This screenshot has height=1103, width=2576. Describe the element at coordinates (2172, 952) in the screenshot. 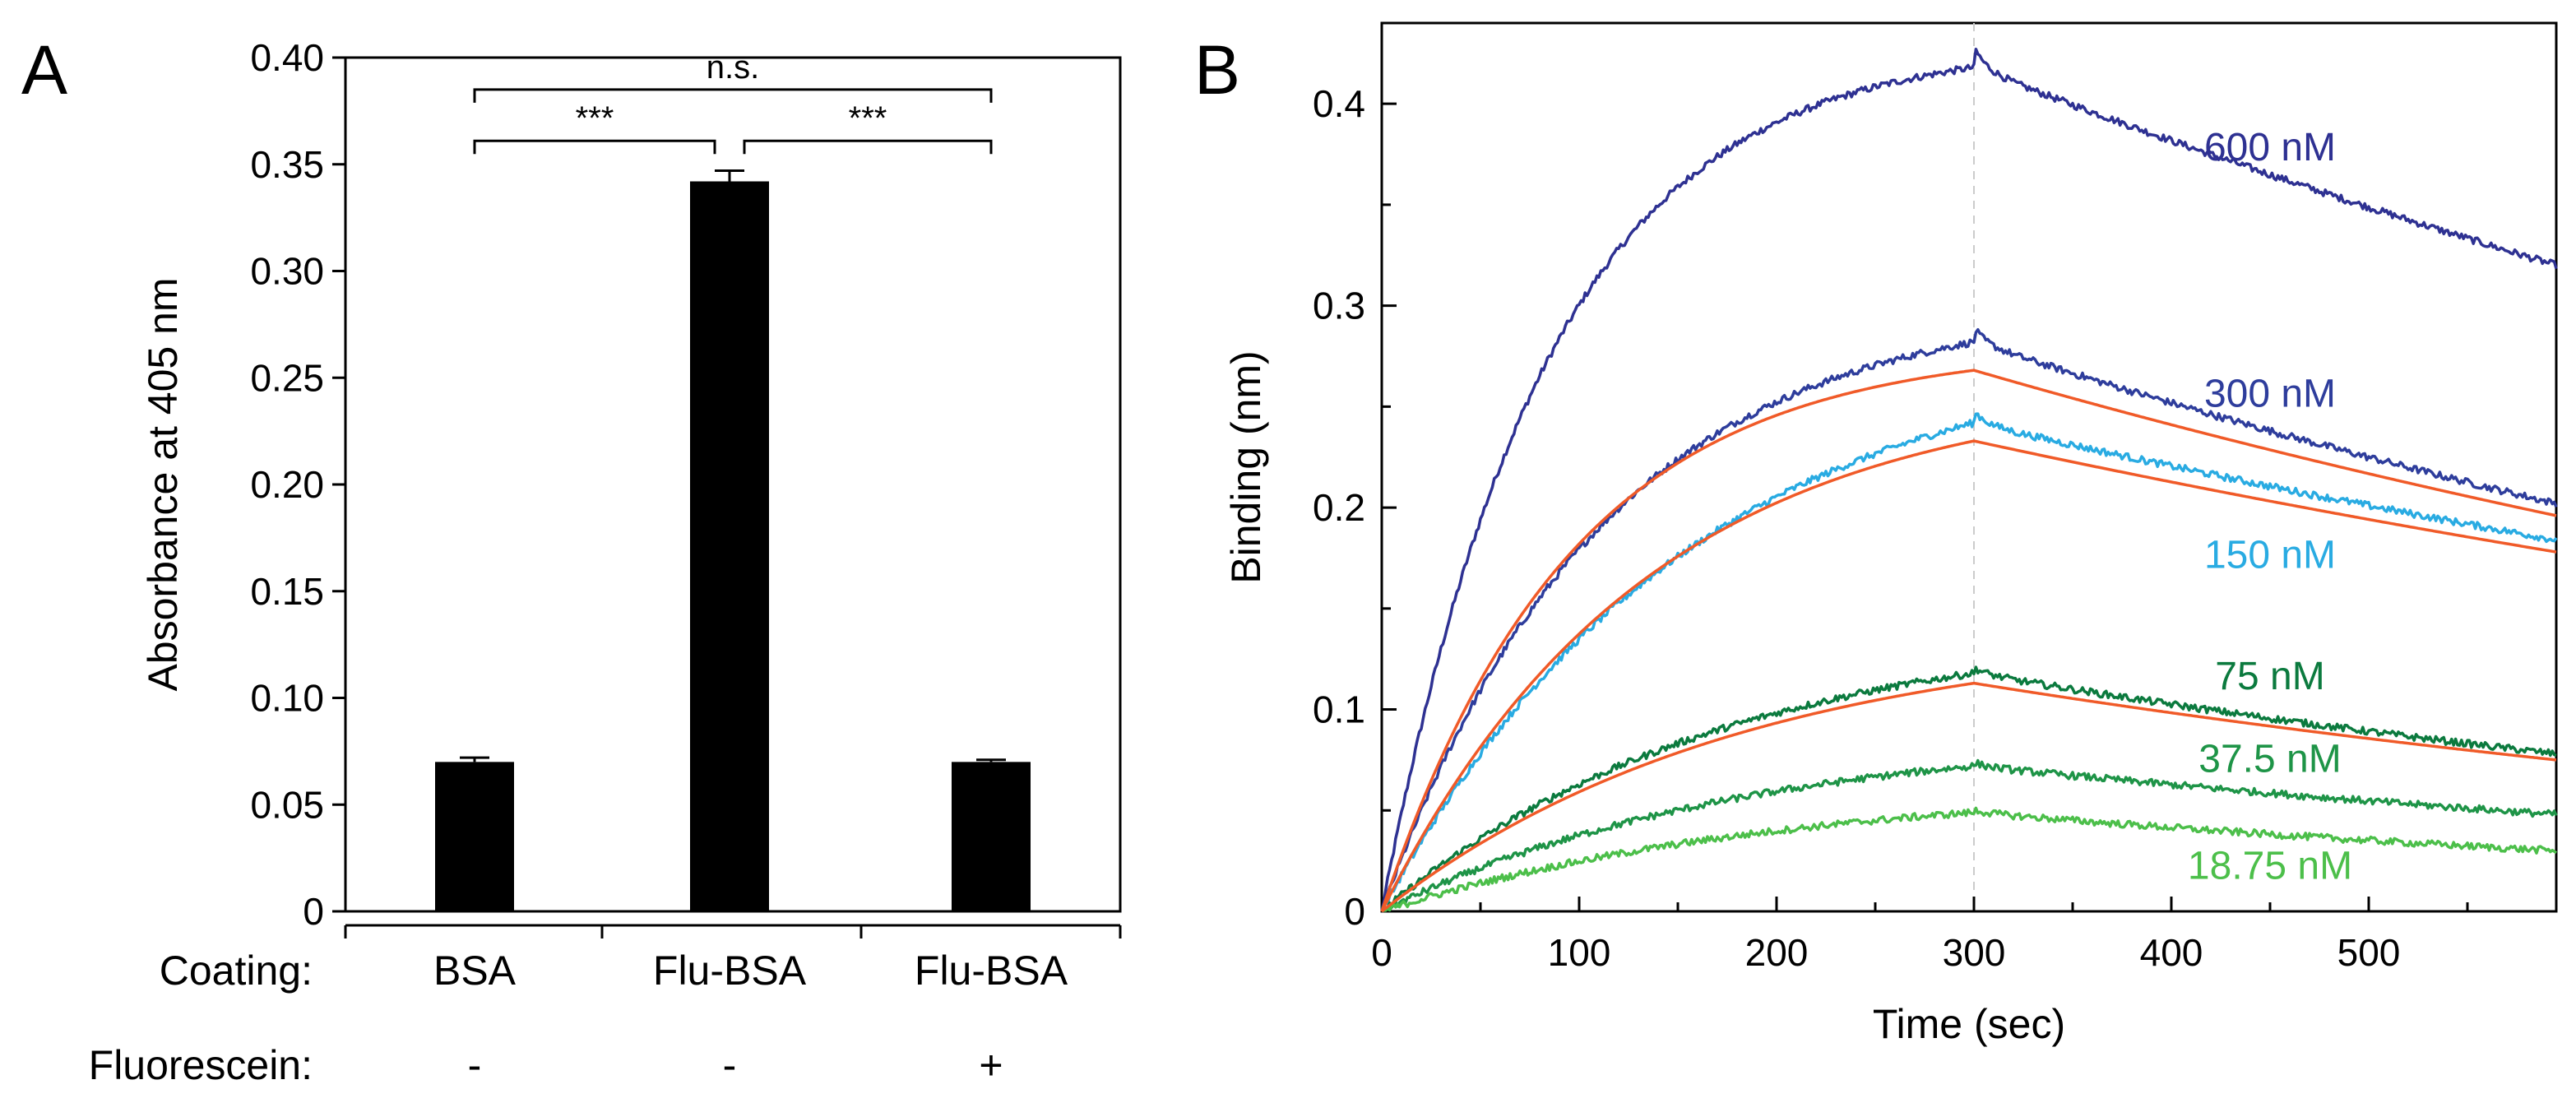

I see `x-tick-label: 400` at that location.